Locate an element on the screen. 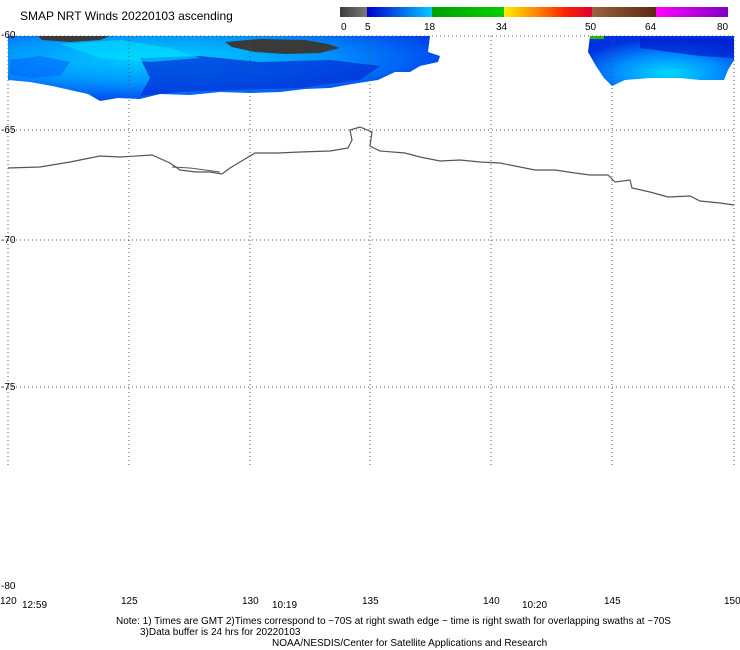 The width and height of the screenshot is (740, 650). swath-time-2: 10:20 is located at coordinates (534, 605).